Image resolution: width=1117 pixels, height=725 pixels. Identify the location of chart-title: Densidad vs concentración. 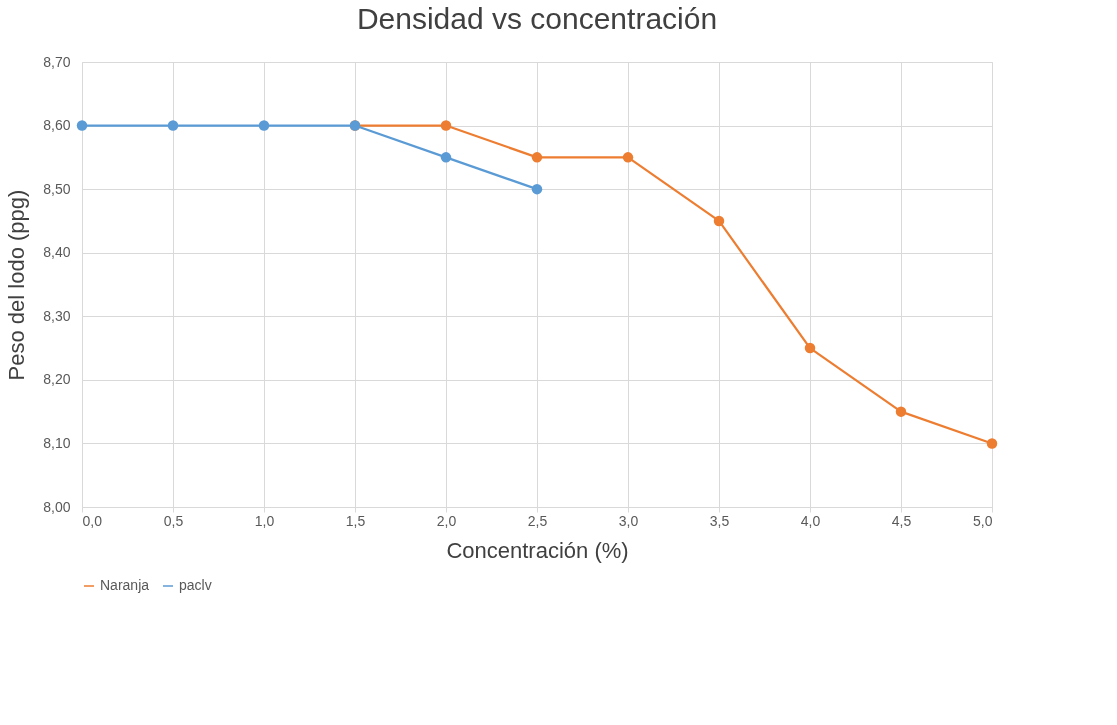
(537, 18).